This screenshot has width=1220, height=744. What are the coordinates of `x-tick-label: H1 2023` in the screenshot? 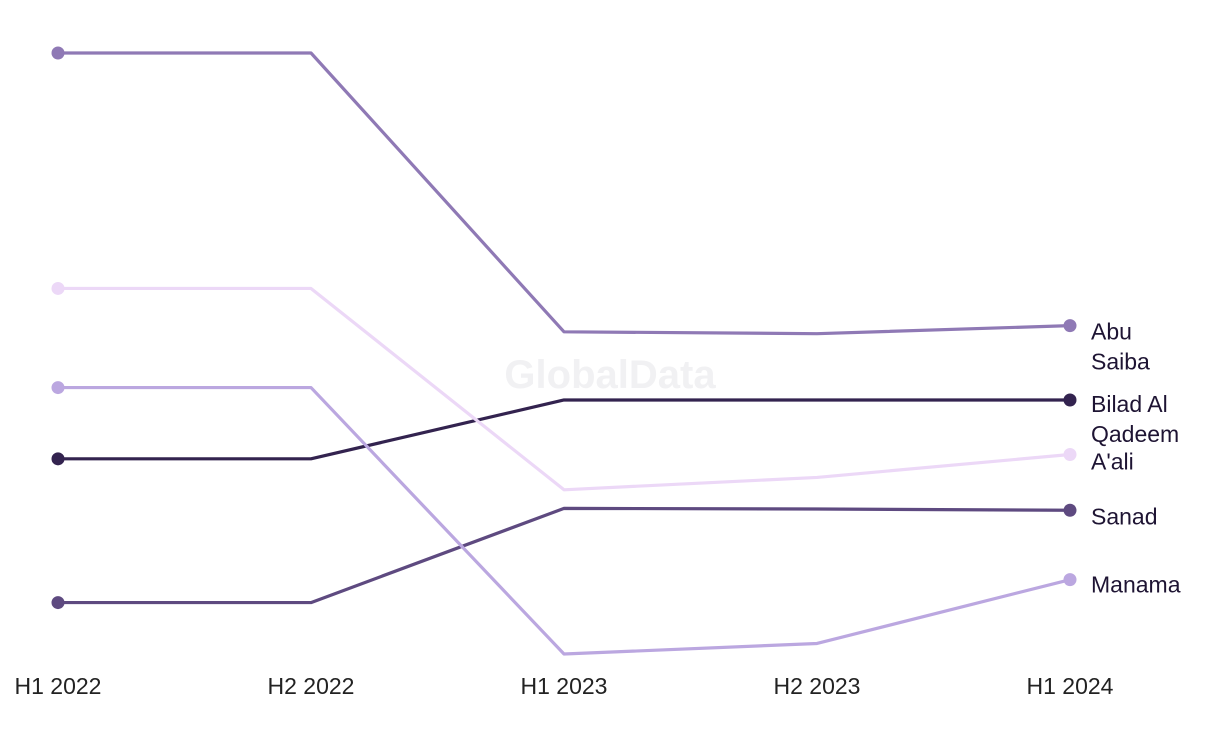 It's located at (564, 686).